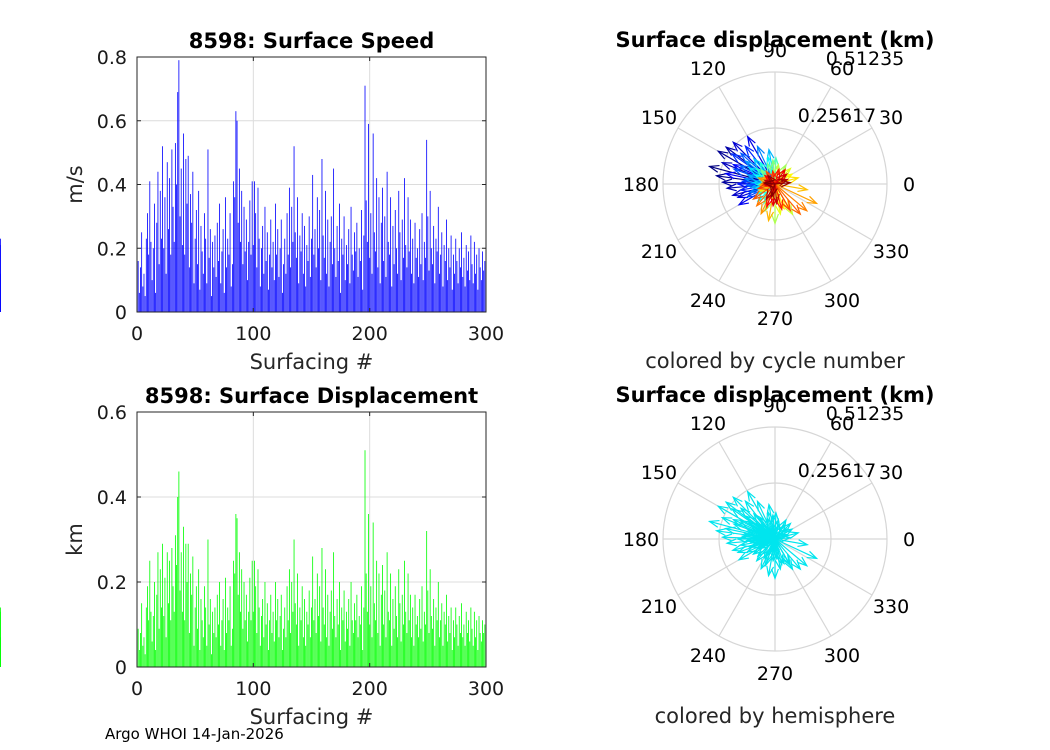 The width and height of the screenshot is (1050, 750). What do you see at coordinates (112, 249) in the screenshot?
I see `y-tick-label: 0.2` at bounding box center [112, 249].